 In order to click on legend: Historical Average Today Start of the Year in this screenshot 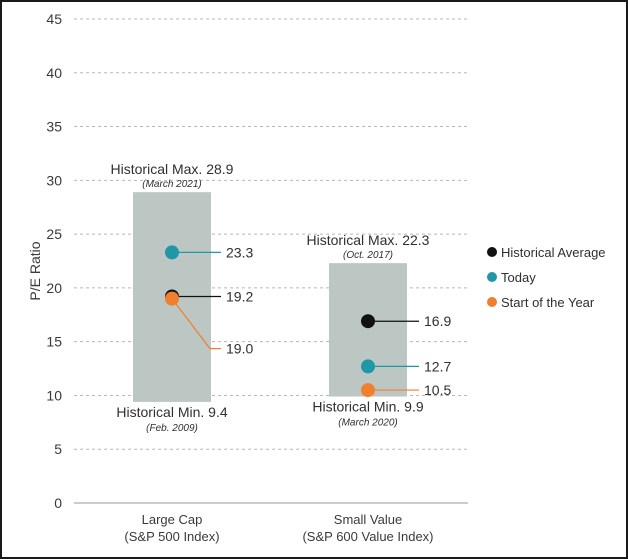, I will do `click(546, 277)`.